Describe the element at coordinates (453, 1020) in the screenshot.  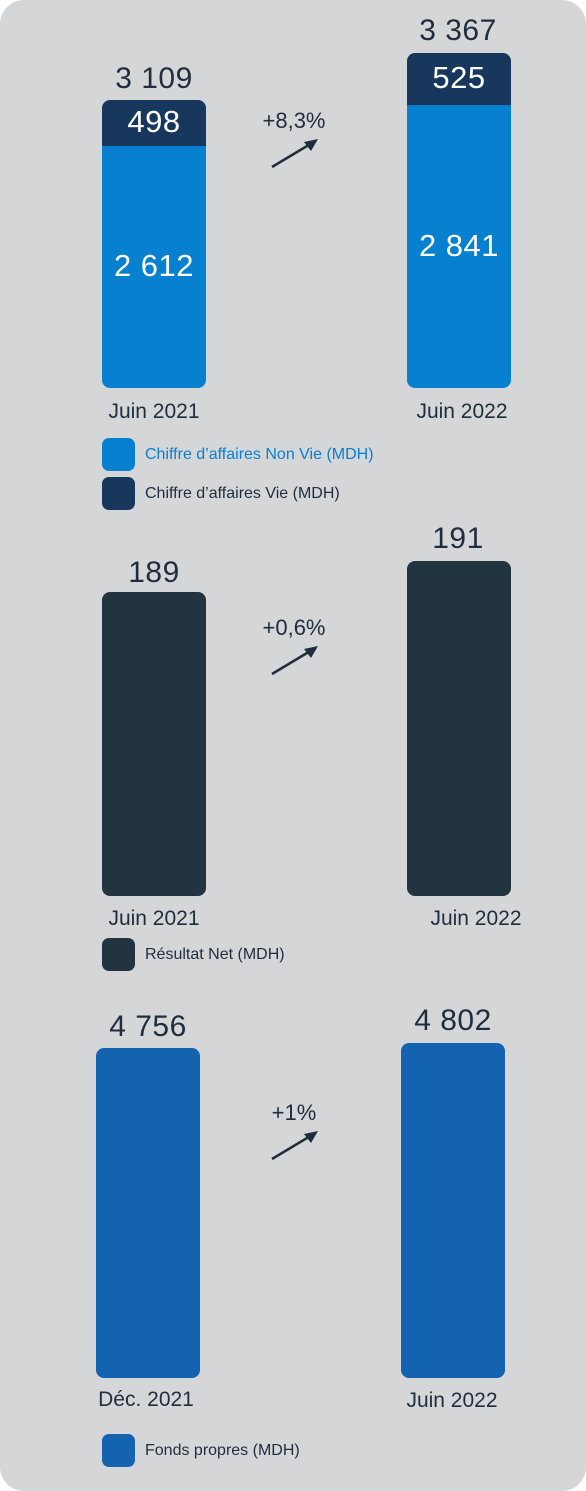
I see `value-label-juin-2022: 4 802` at that location.